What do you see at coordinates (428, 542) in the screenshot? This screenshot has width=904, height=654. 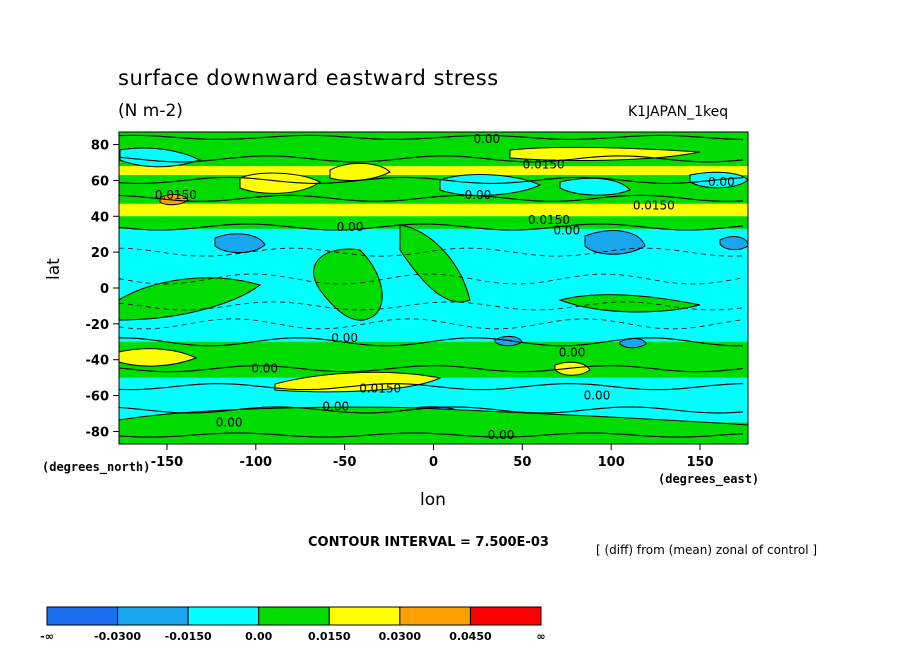 I see `contour-interval: CONTOUR INTERVAL = 7.500E-03` at bounding box center [428, 542].